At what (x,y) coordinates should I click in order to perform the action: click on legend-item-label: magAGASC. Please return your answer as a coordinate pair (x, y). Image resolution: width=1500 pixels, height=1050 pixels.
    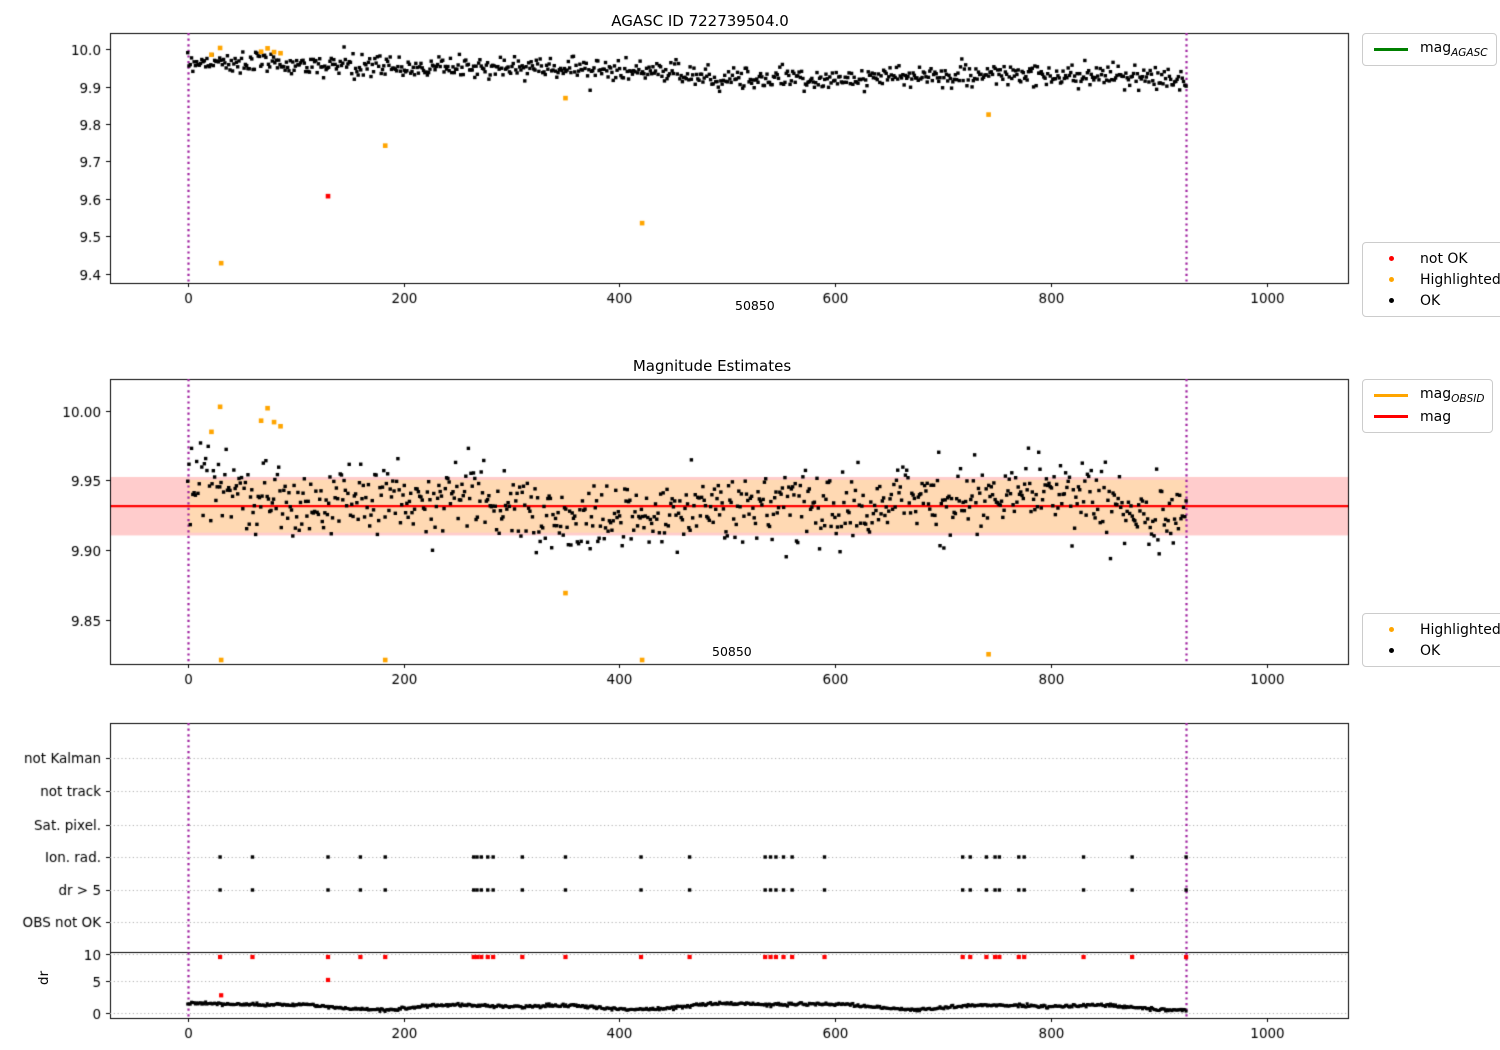
    Looking at the image, I should click on (1454, 49).